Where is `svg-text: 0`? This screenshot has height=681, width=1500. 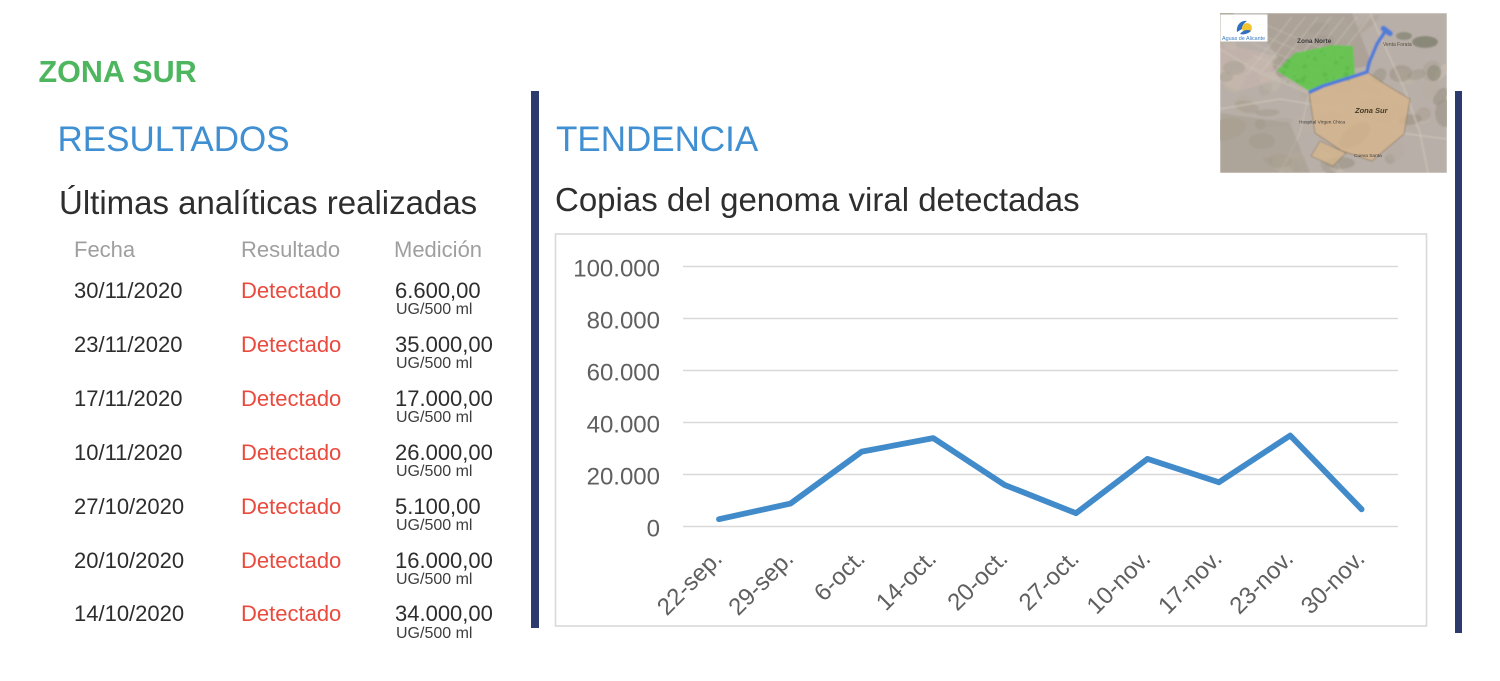
svg-text: 0 is located at coordinates (653, 529).